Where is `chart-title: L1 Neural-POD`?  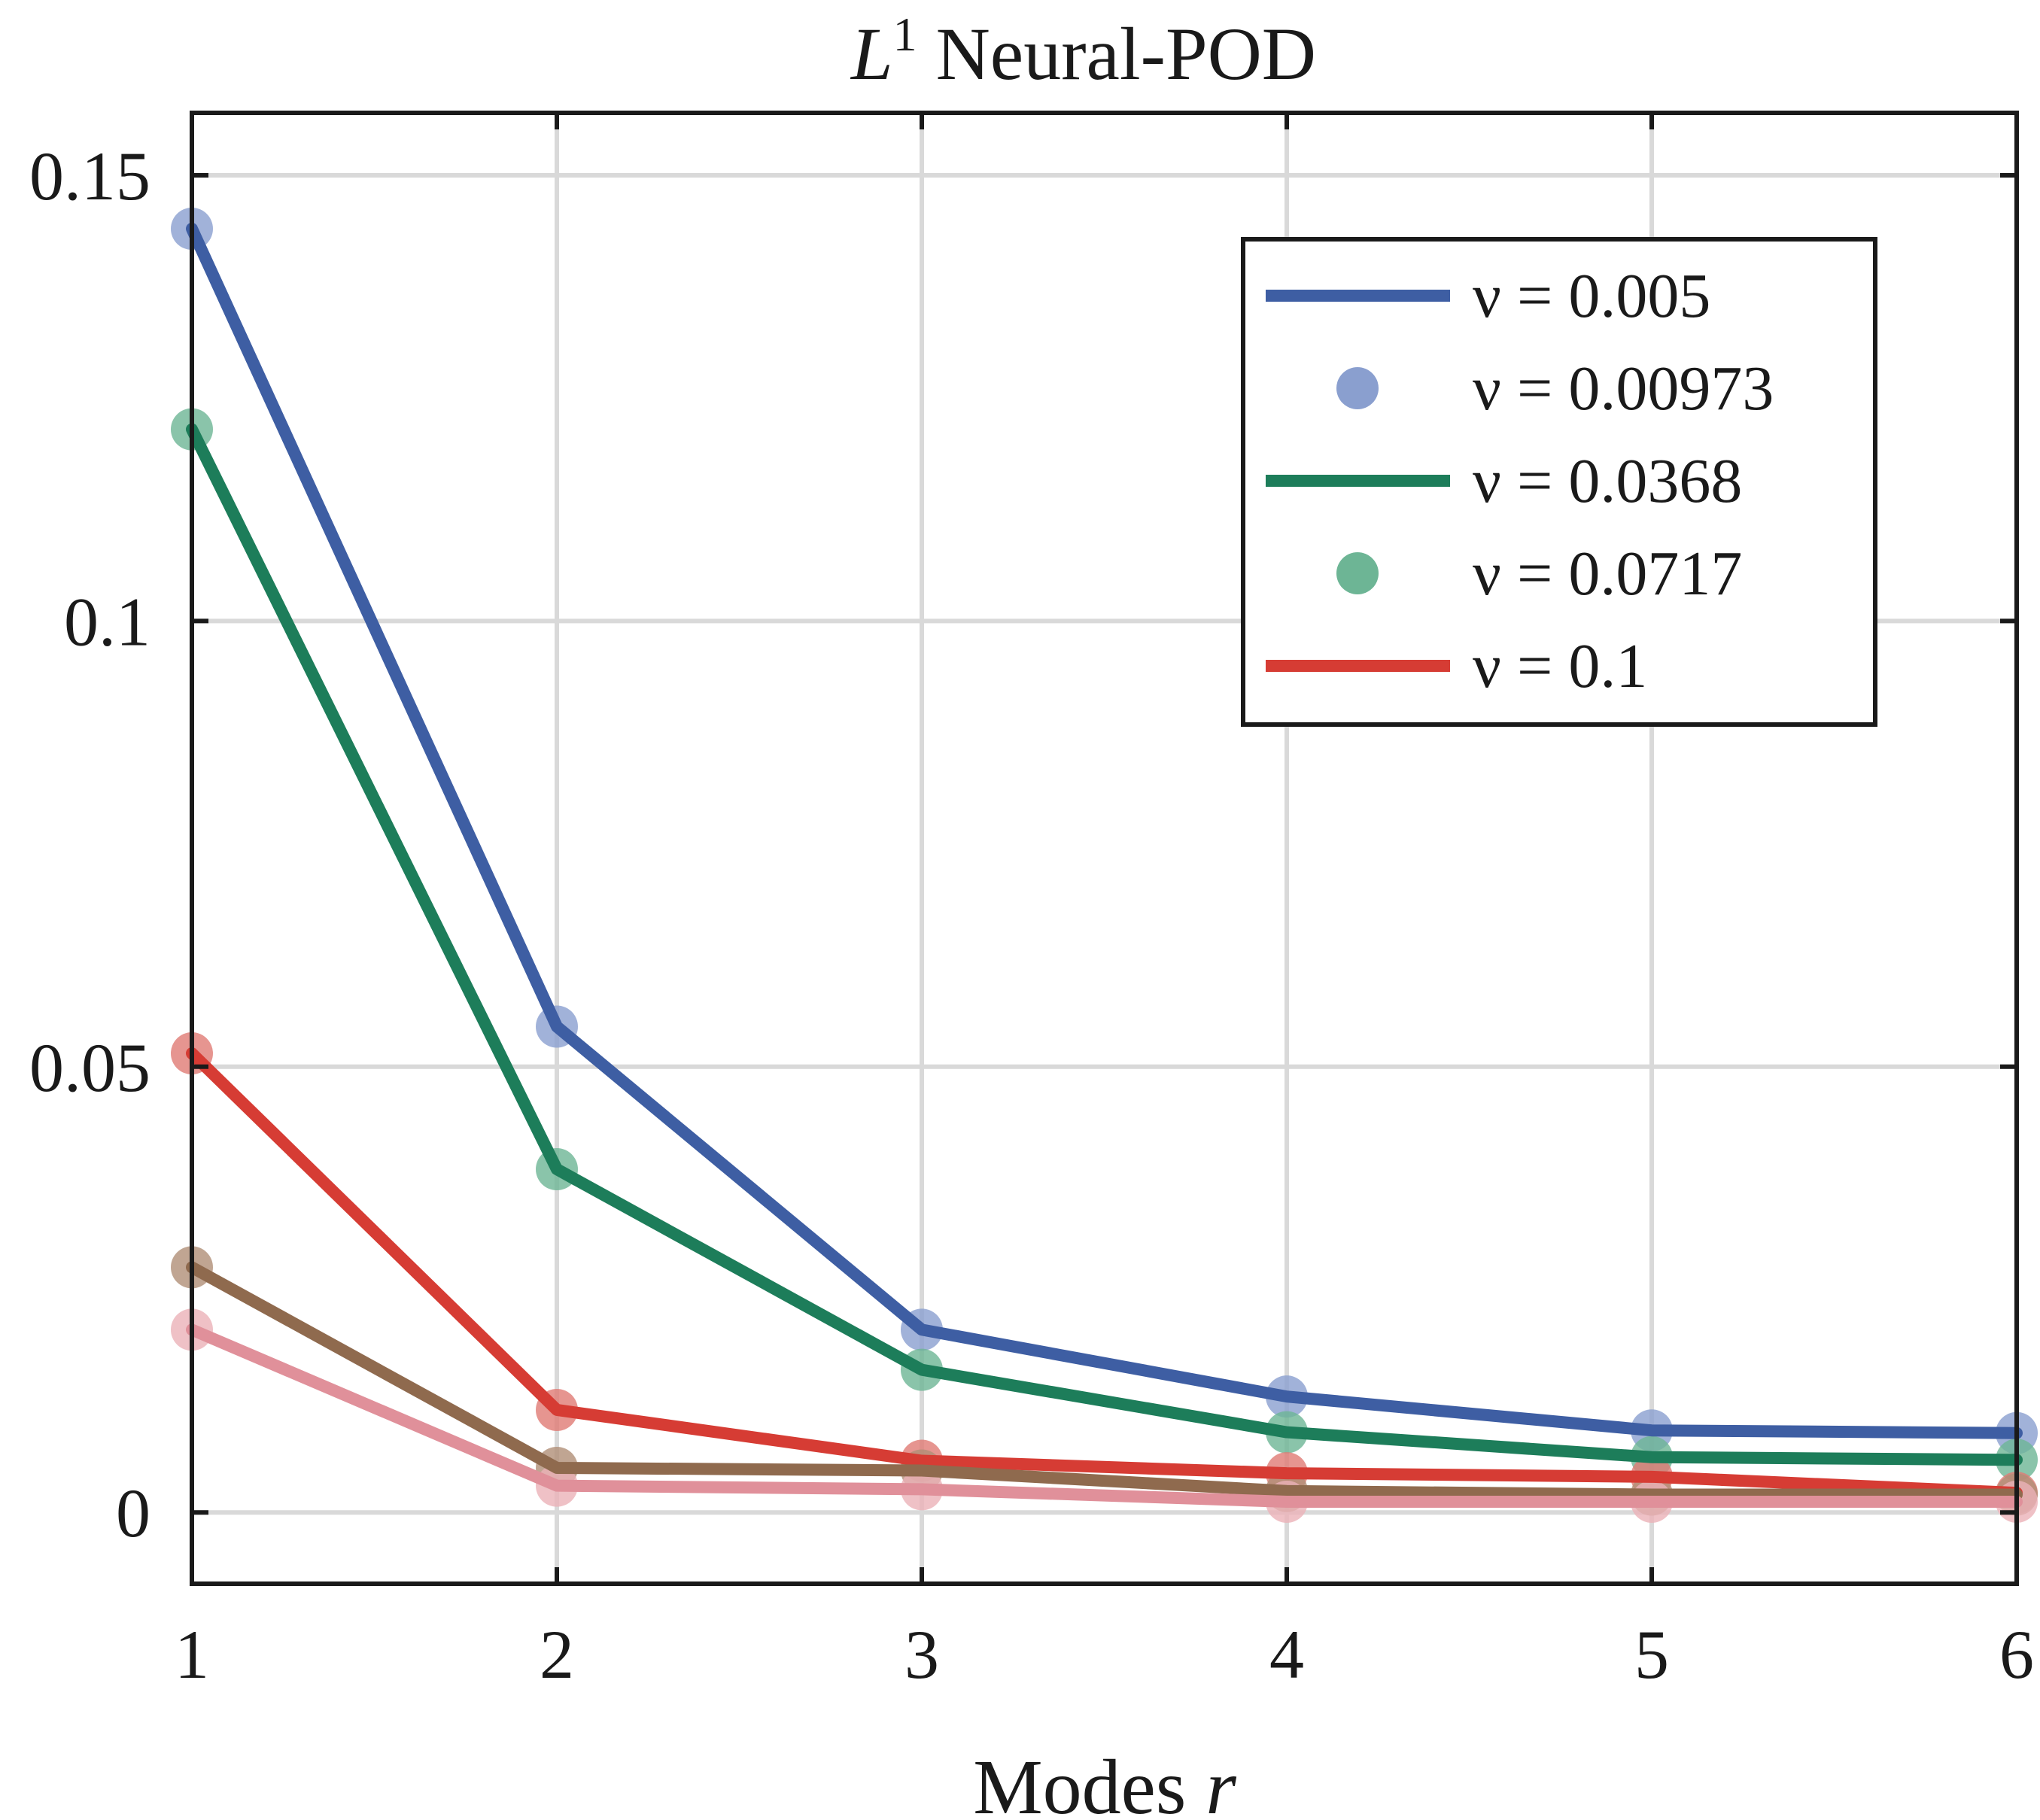 chart-title: L1 Neural-POD is located at coordinates (1083, 52).